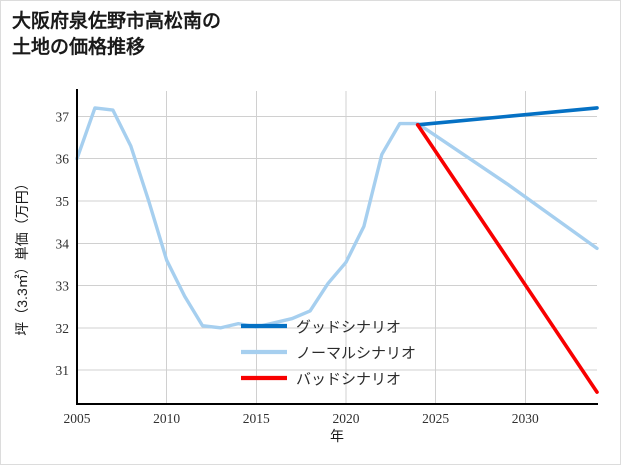 Image resolution: width=621 pixels, height=466 pixels. Describe the element at coordinates (77, 418) in the screenshot. I see `x-tick-label-2005: 2005` at that location.